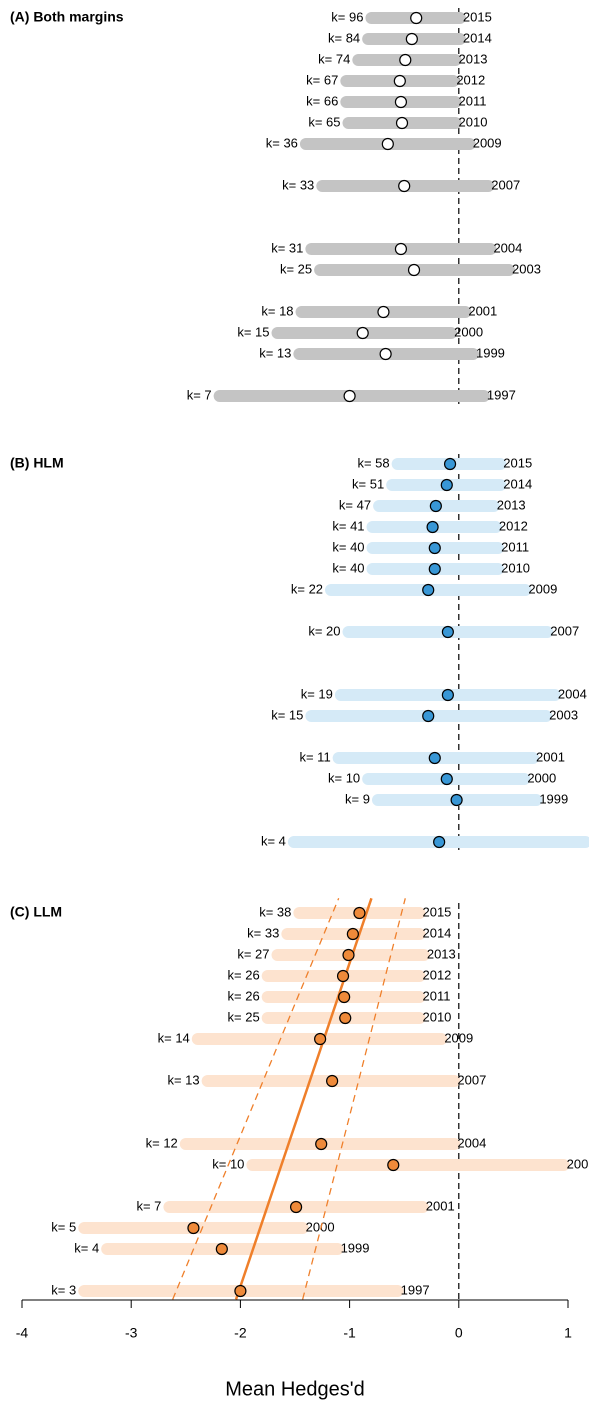  I want to click on k-label: k= 13, so click(183, 1079).